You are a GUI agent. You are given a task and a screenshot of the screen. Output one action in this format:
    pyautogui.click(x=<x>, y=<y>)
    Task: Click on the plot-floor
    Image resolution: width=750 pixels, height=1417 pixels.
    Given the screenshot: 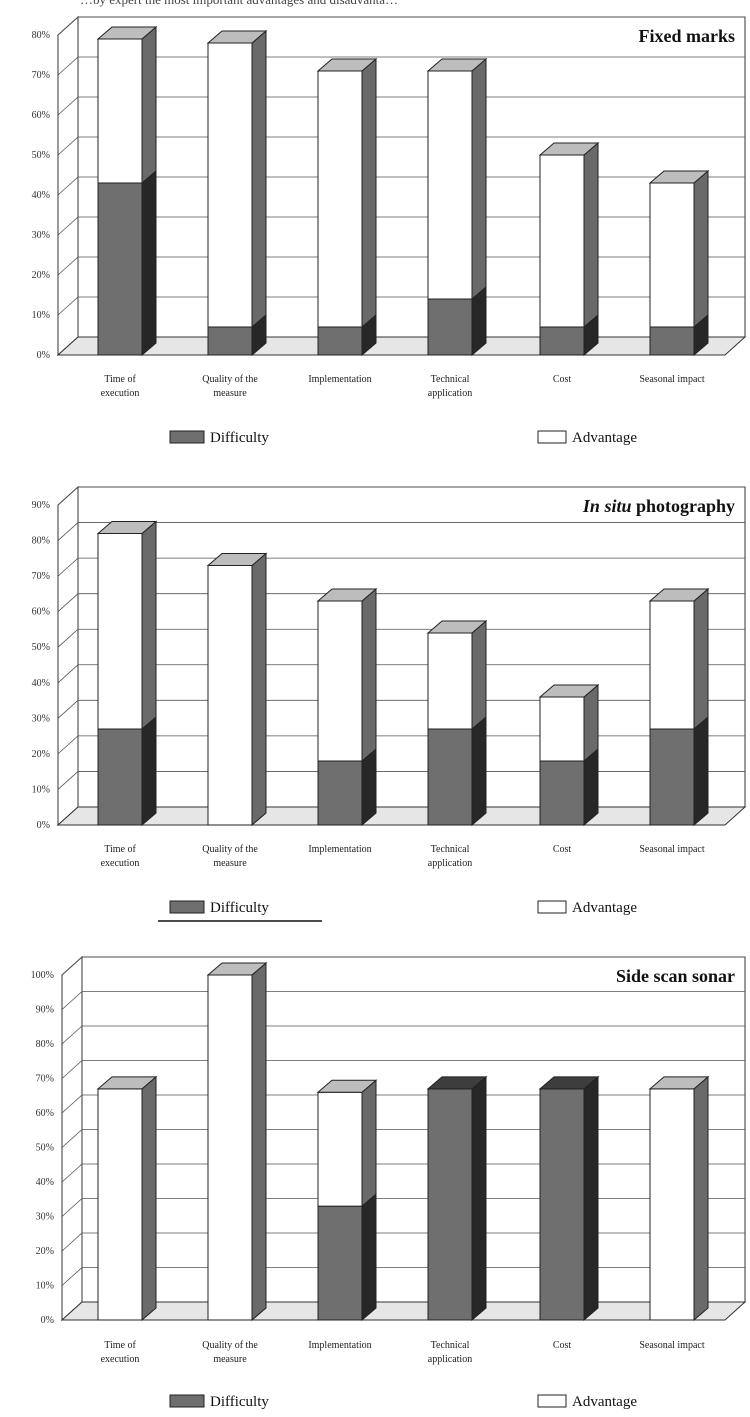 What is the action you would take?
    pyautogui.click(x=401, y=816)
    